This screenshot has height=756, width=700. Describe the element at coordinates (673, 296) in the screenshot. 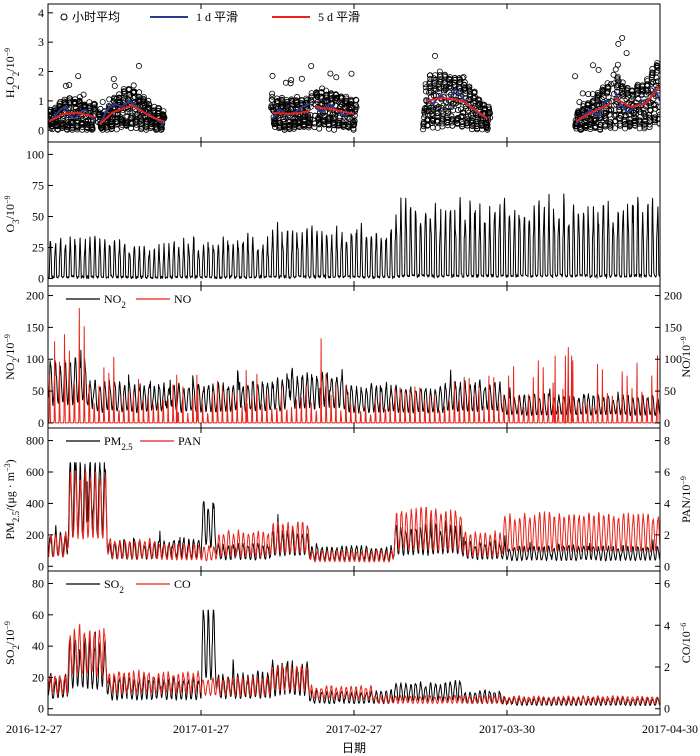

I see `y-right-tick-label: 200` at that location.